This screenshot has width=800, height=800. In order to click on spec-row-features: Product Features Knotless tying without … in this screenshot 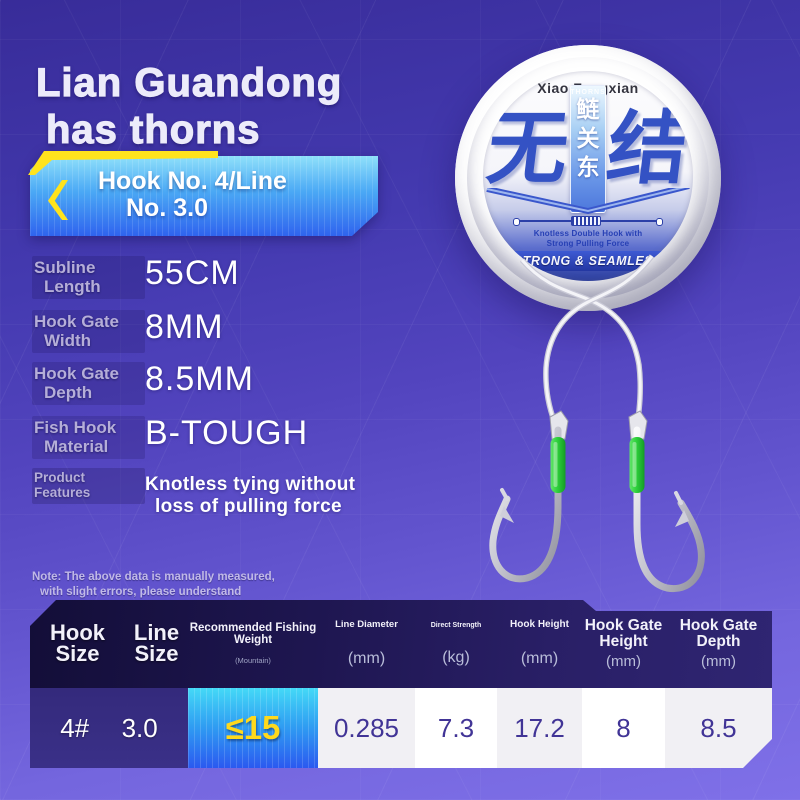, I will do `click(193, 493)`.